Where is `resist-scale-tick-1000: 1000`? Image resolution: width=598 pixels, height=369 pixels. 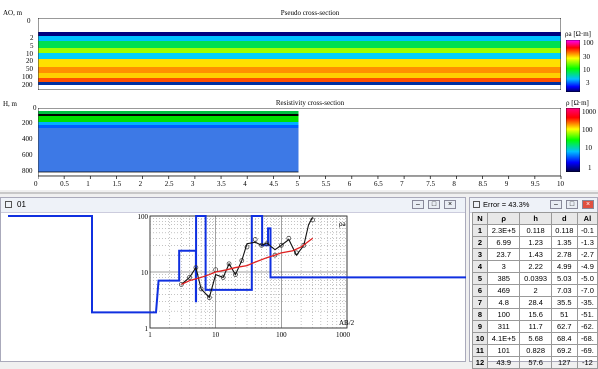
resist-scale-tick-1000: 1000 is located at coordinates (589, 112).